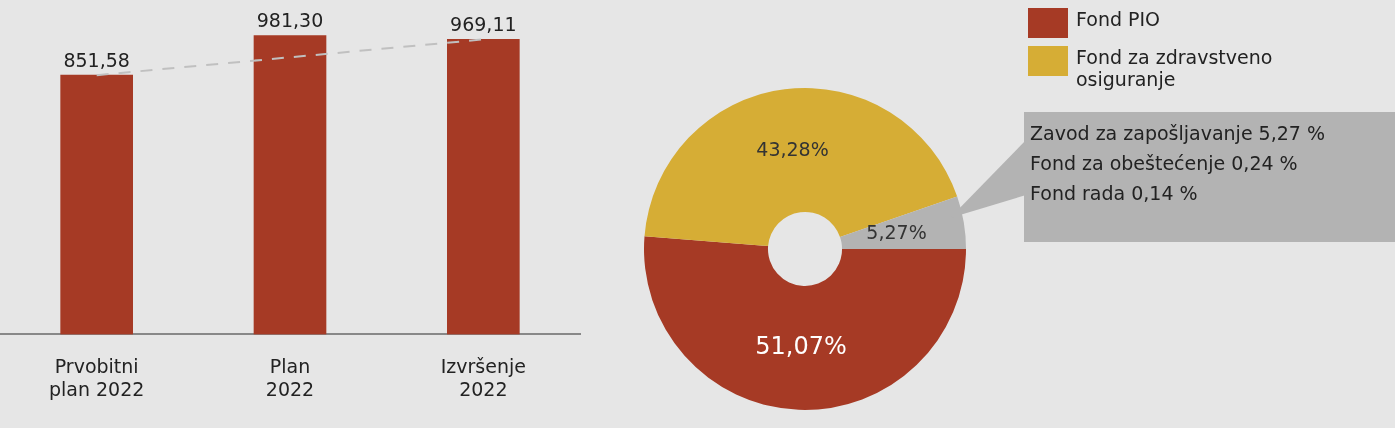 This screenshot has width=1395, height=428. I want to click on legend-label: Fond za zdravstveno osiguranje, so click(1175, 68).